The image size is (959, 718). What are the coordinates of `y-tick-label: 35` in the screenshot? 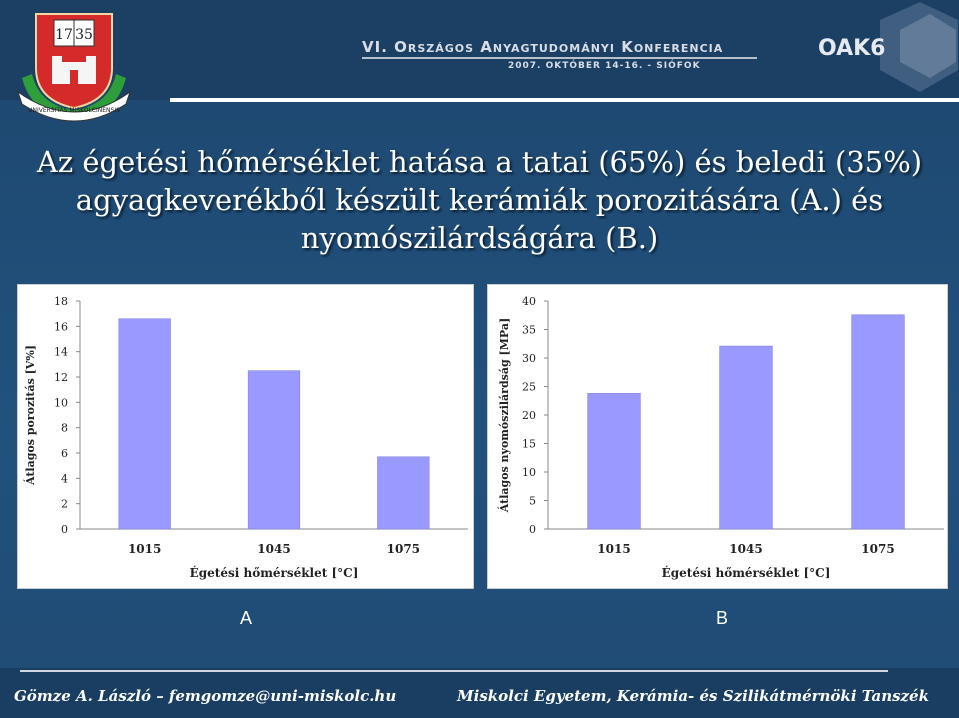 It's located at (529, 330).